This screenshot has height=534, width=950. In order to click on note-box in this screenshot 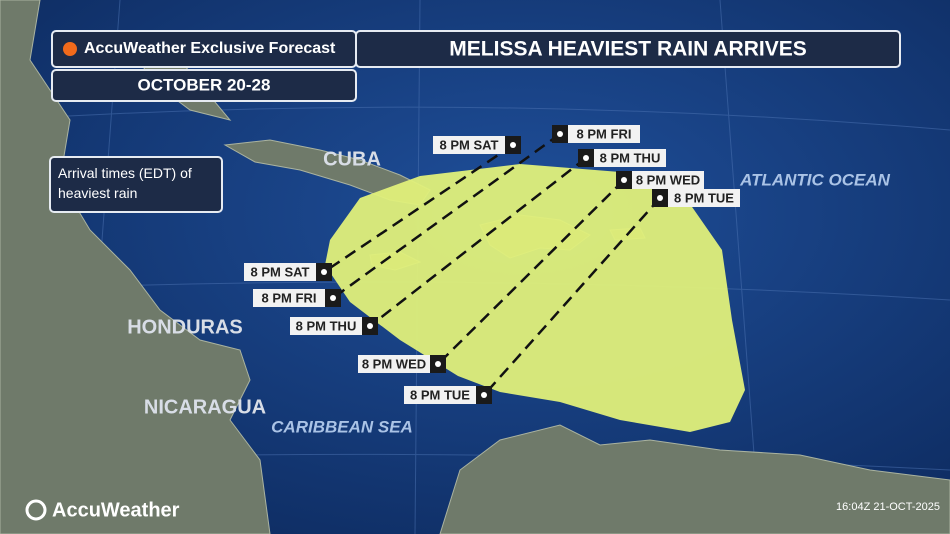, I will do `click(136, 184)`.